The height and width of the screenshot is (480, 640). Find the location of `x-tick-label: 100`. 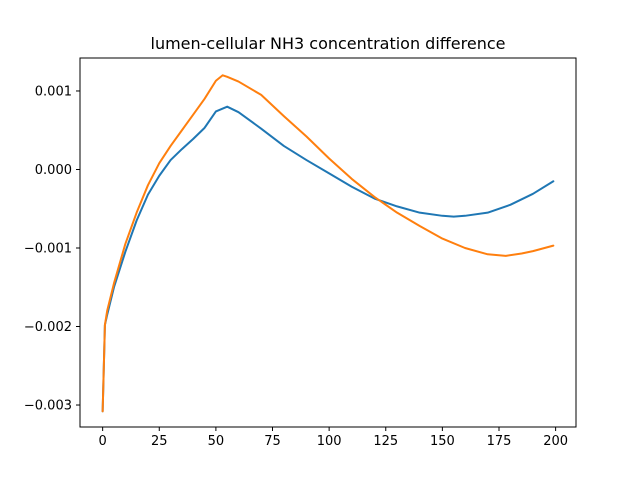

x-tick-label: 100 is located at coordinates (329, 441).